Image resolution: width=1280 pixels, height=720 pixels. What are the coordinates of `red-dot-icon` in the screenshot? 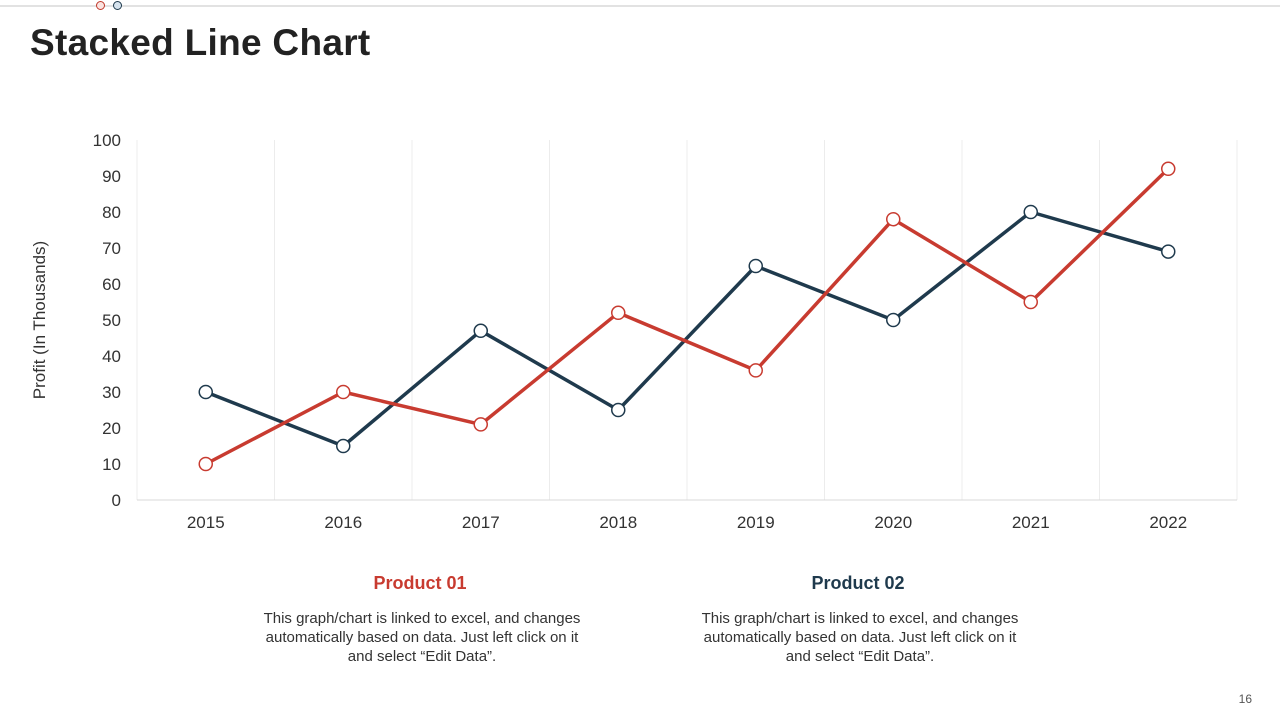 It's located at (100, 5).